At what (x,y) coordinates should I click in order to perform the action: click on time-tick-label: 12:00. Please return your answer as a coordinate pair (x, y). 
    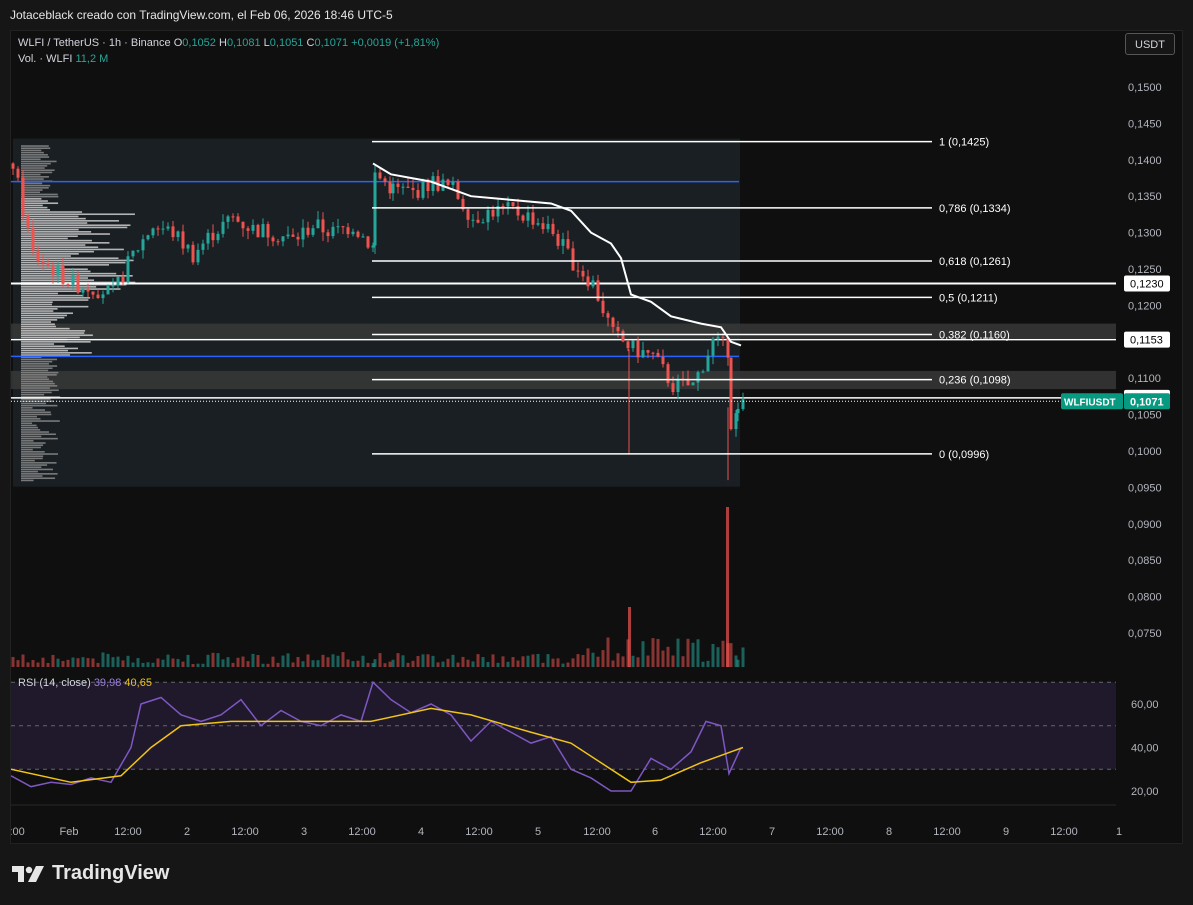
    Looking at the image, I should click on (479, 832).